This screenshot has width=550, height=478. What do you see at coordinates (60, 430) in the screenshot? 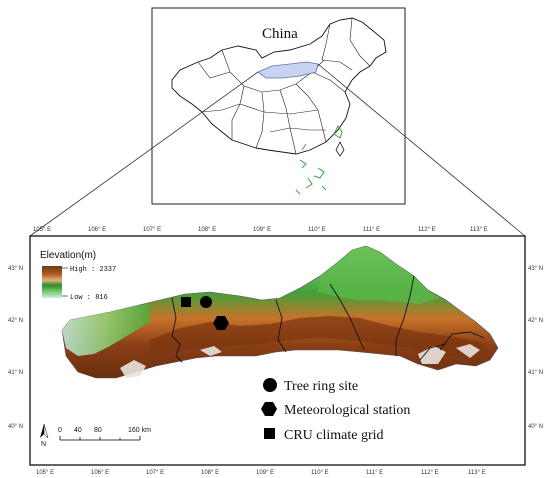
I see `scale-label: 0` at bounding box center [60, 430].